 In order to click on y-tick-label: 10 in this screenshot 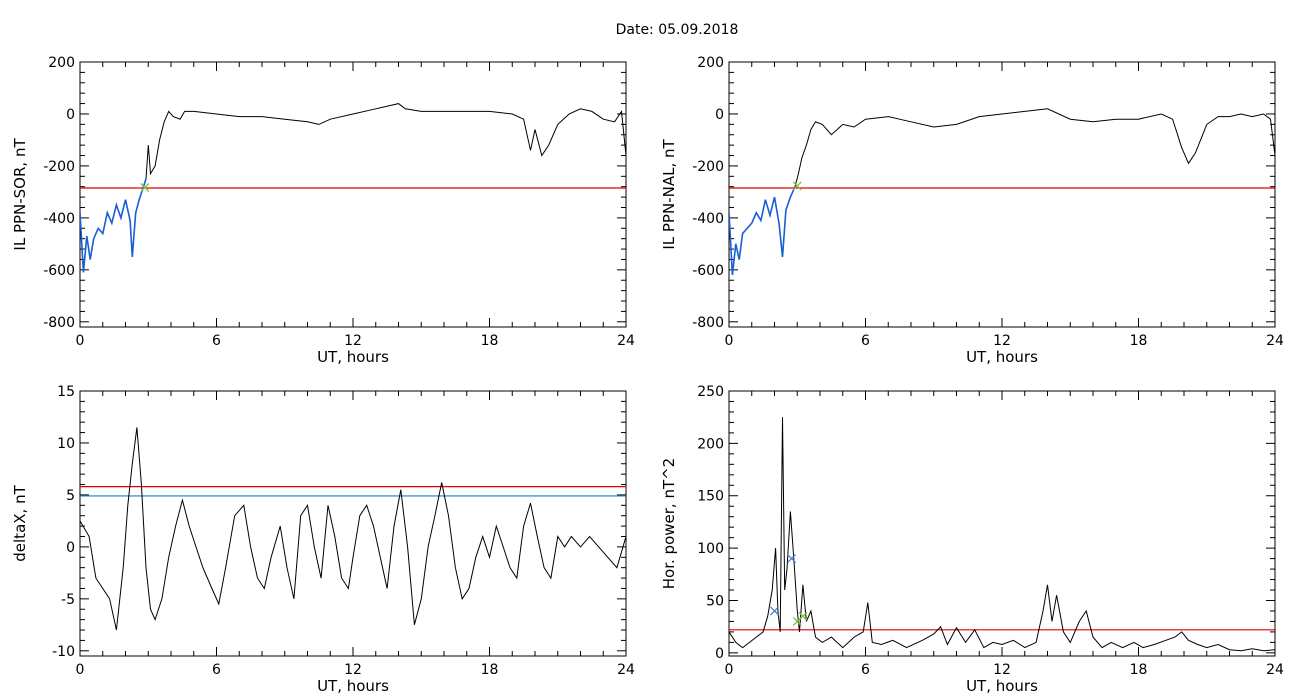, I will do `click(66, 444)`.